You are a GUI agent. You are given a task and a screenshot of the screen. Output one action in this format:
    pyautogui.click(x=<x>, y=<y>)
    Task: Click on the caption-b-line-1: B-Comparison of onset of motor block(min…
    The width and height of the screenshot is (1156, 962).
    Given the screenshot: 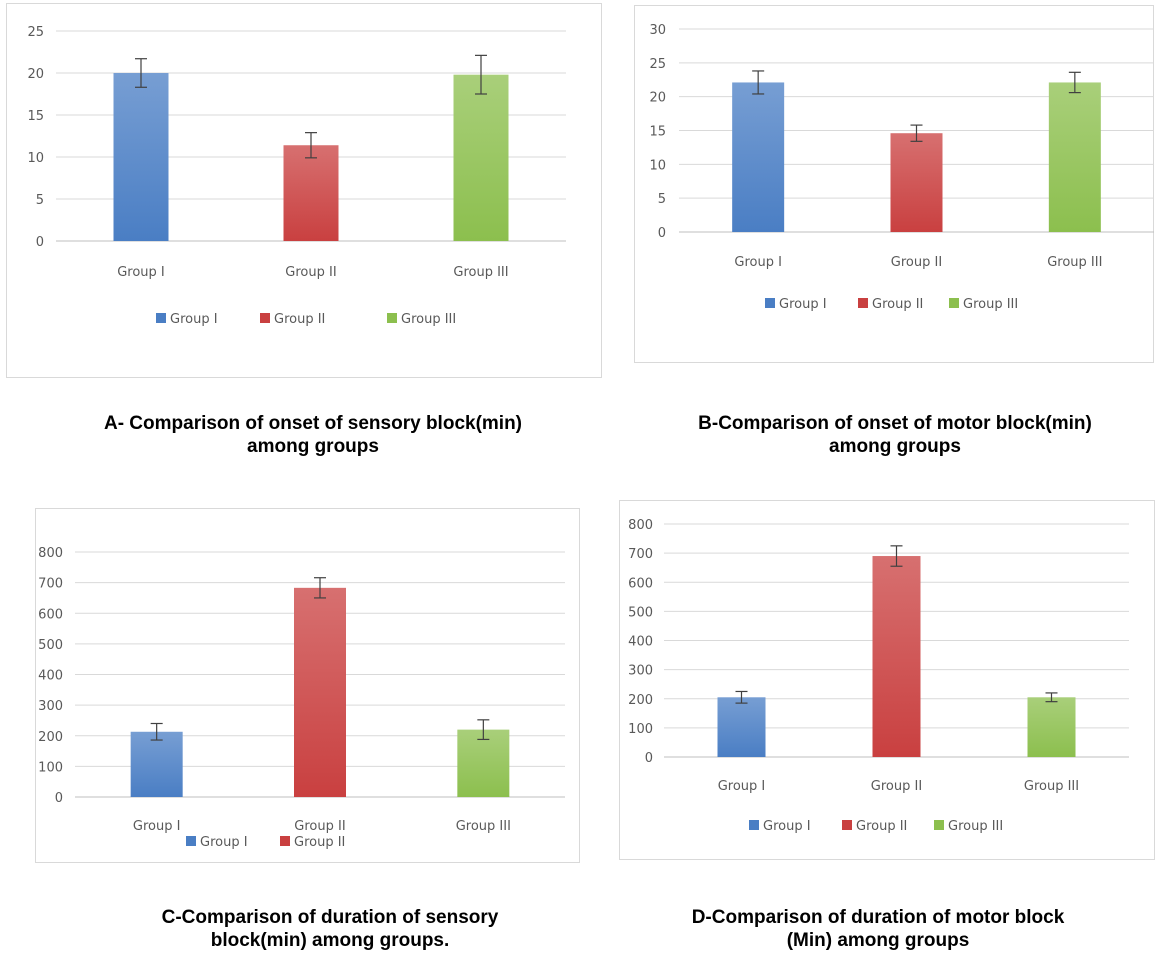 What is the action you would take?
    pyautogui.click(x=895, y=423)
    